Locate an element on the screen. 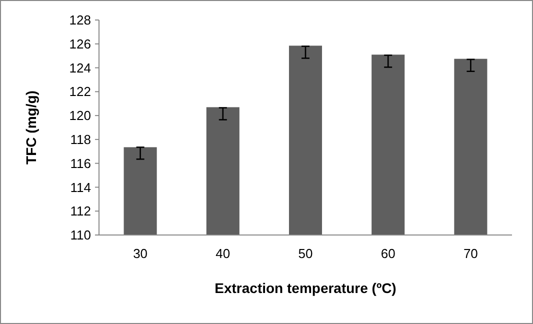  y-tick-label: 126 is located at coordinates (80, 44).